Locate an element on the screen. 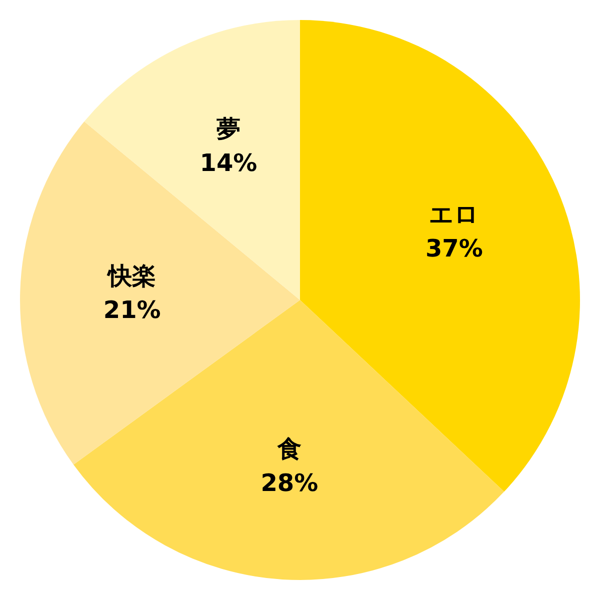 This screenshot has width=600, height=600. data-label: 37% is located at coordinates (454, 248).